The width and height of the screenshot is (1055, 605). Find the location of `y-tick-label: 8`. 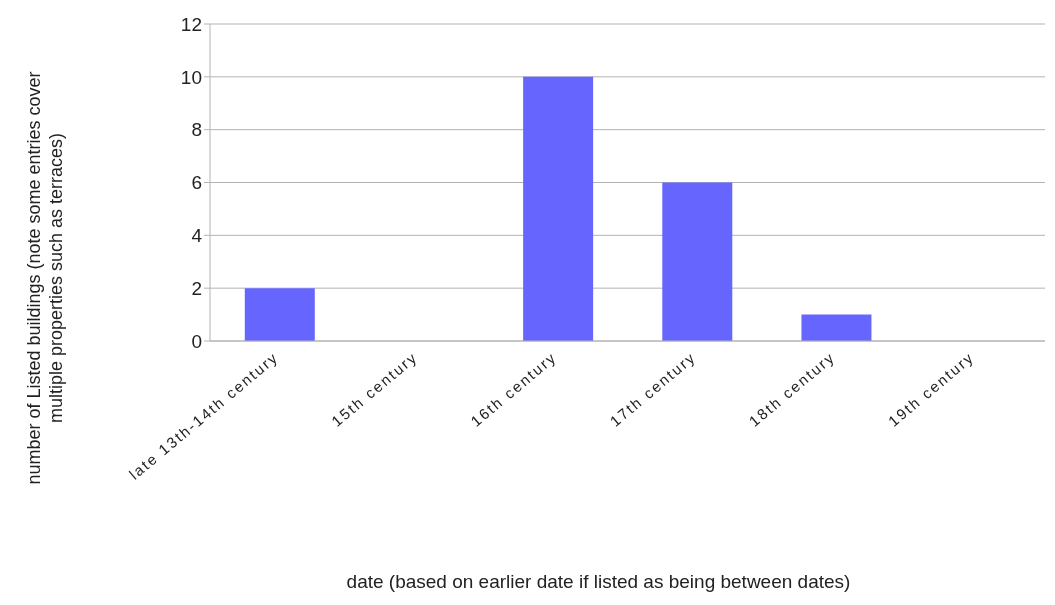

y-tick-label: 8 is located at coordinates (196, 130).